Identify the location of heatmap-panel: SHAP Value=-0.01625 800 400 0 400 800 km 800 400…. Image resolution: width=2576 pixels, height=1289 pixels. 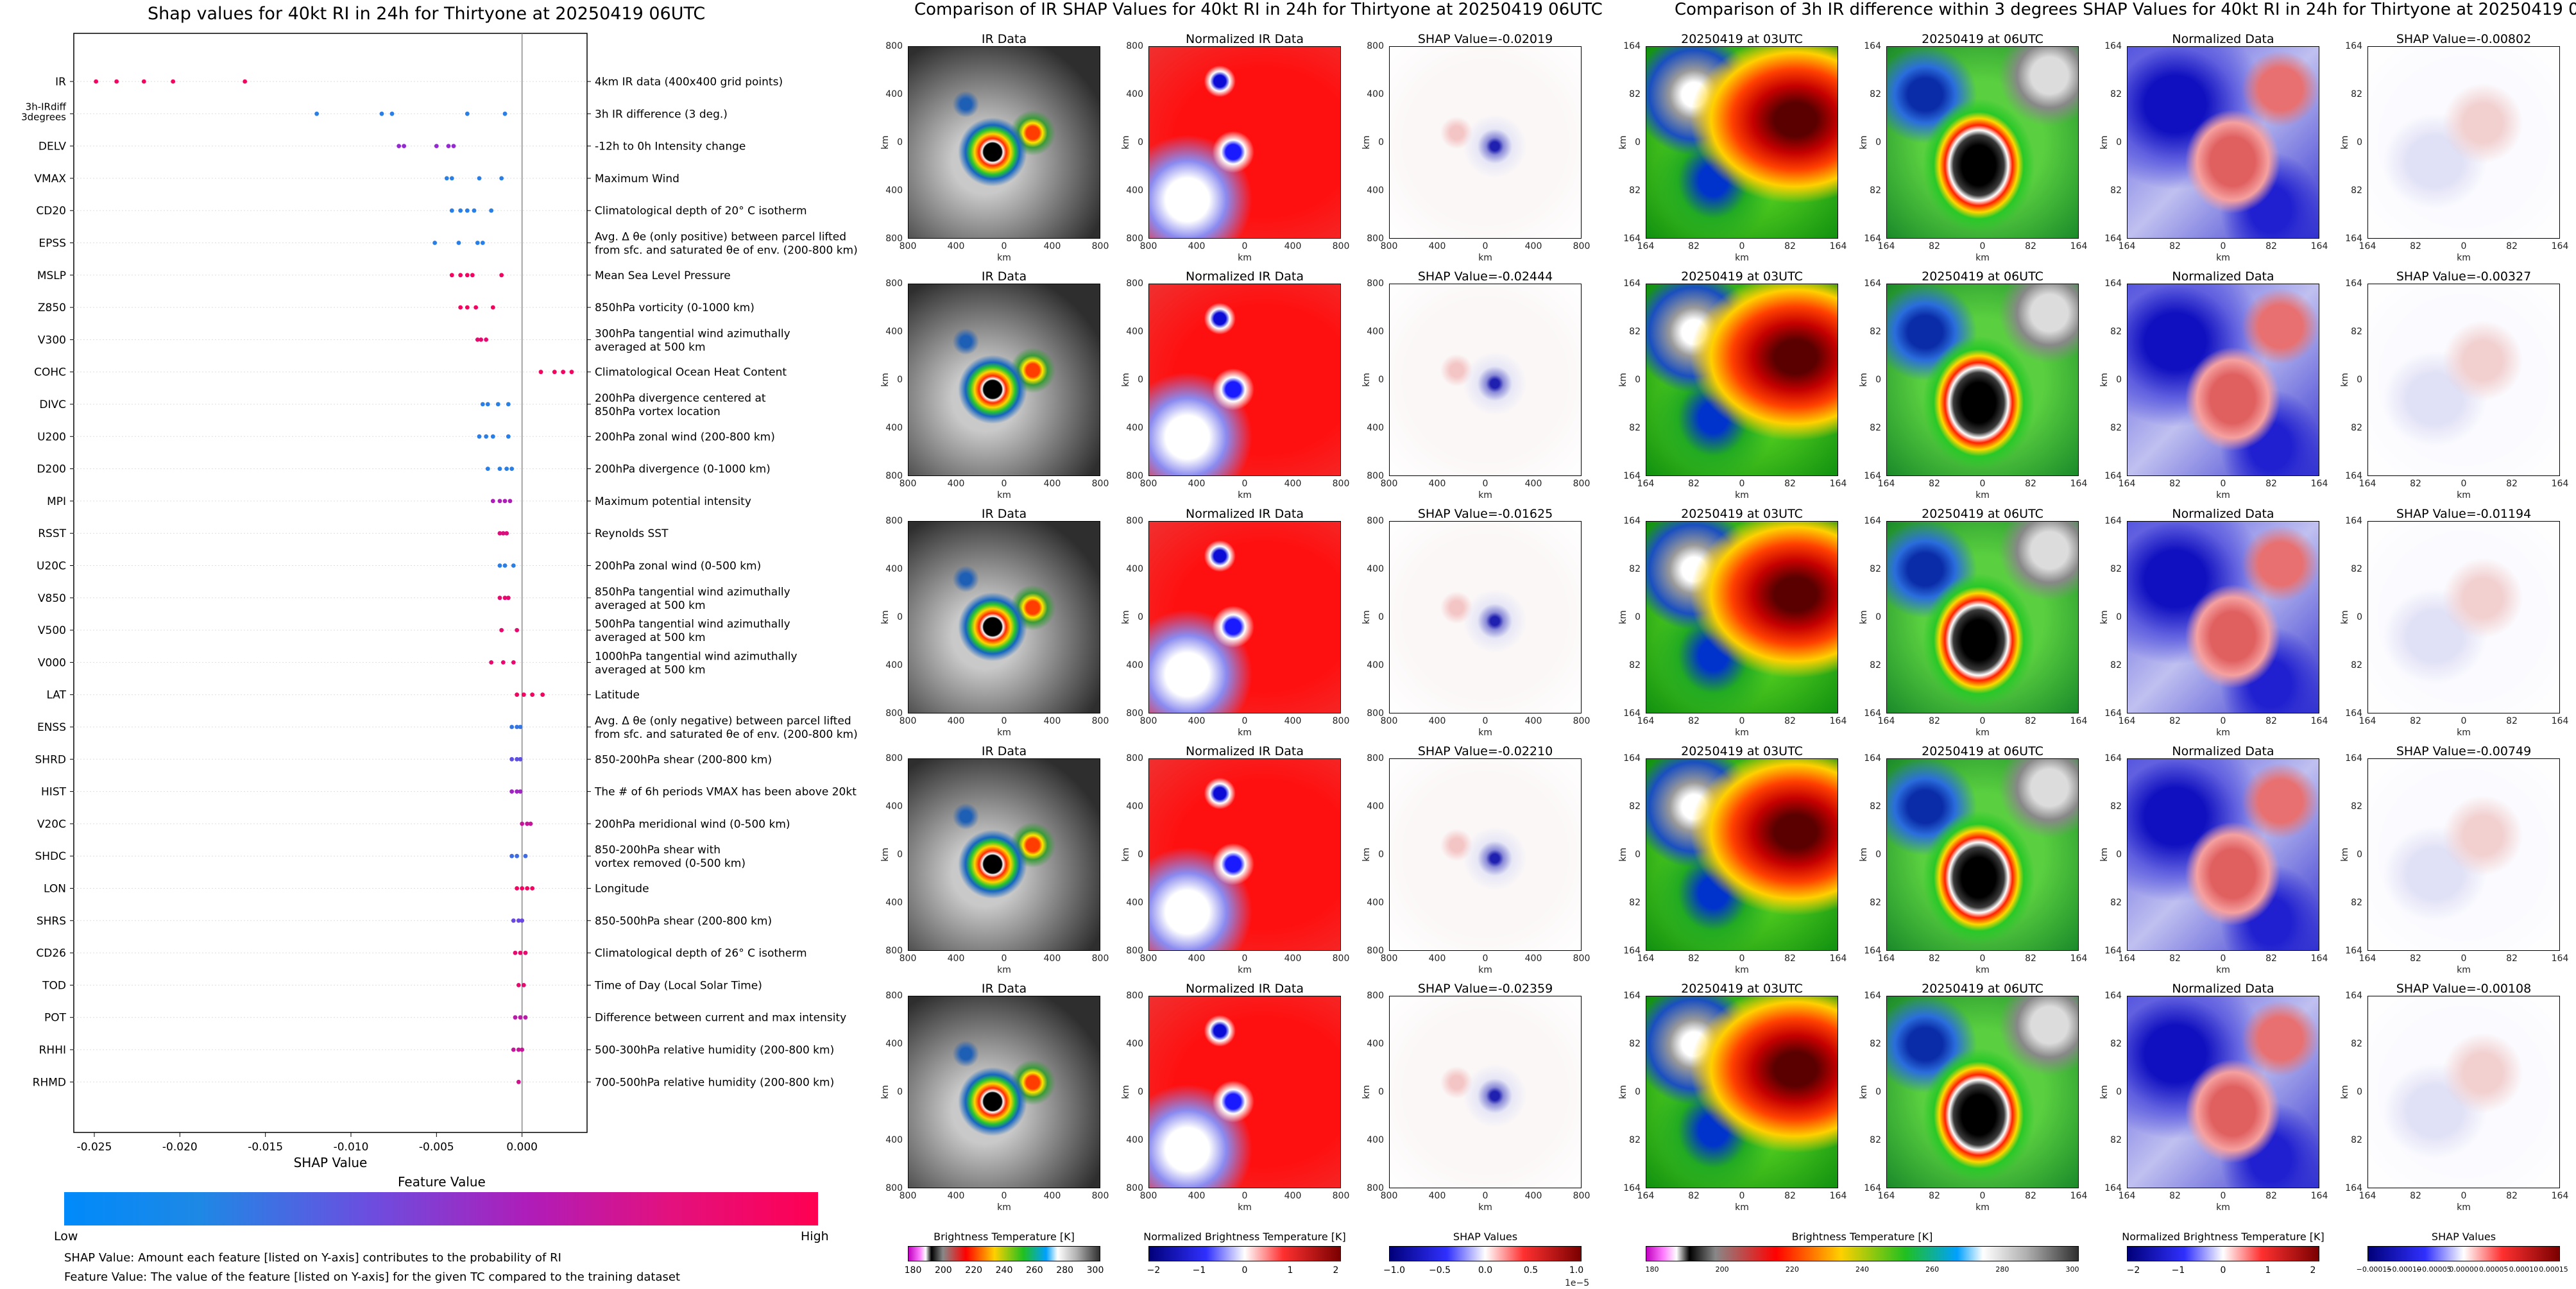
(1484, 626).